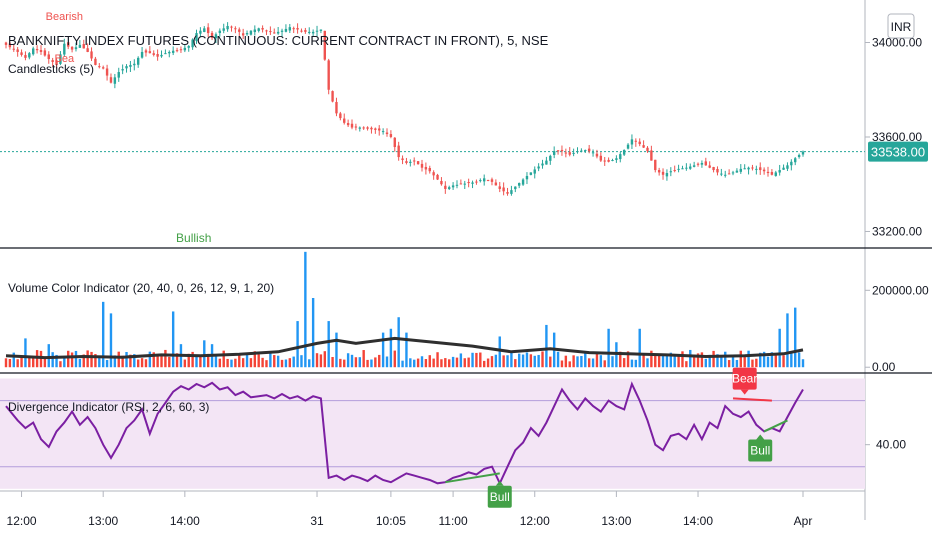 The width and height of the screenshot is (932, 550). Describe the element at coordinates (499, 496) in the screenshot. I see `bull-badge-2-box` at that location.